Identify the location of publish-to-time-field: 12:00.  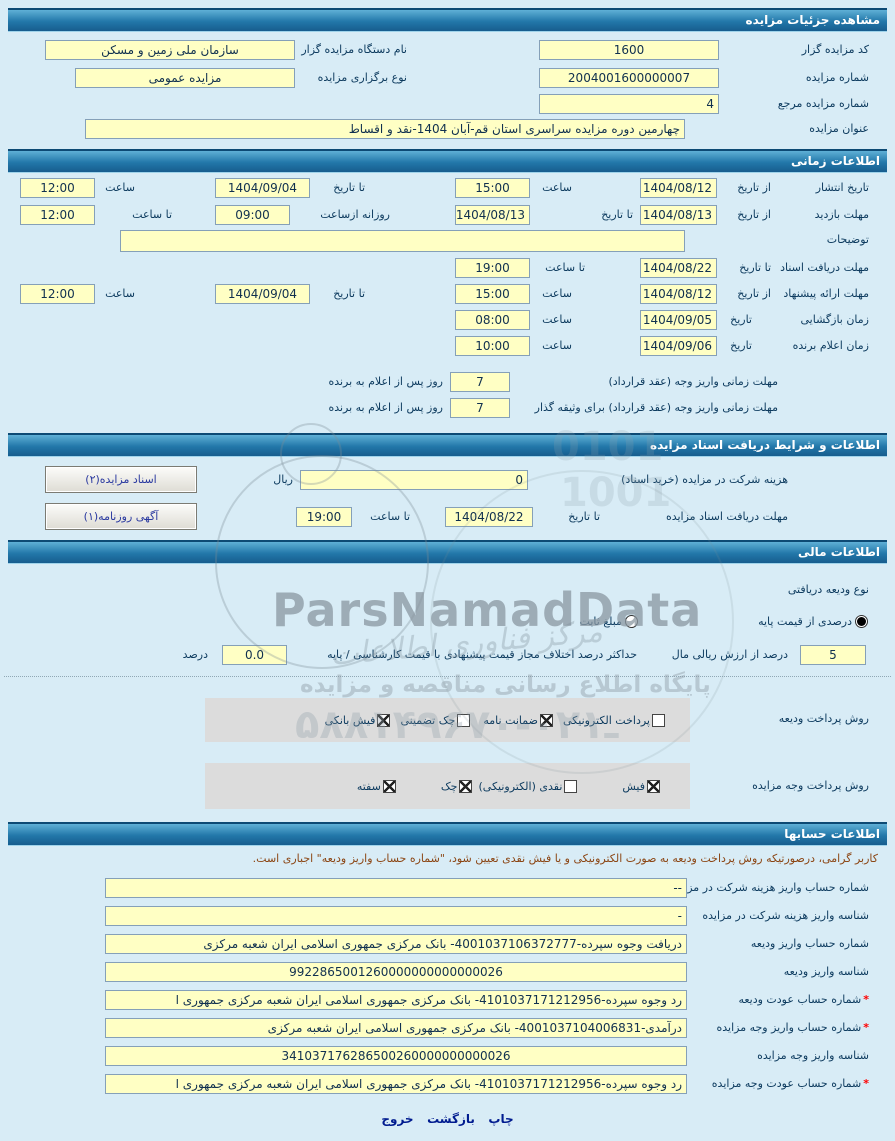
(57, 188).